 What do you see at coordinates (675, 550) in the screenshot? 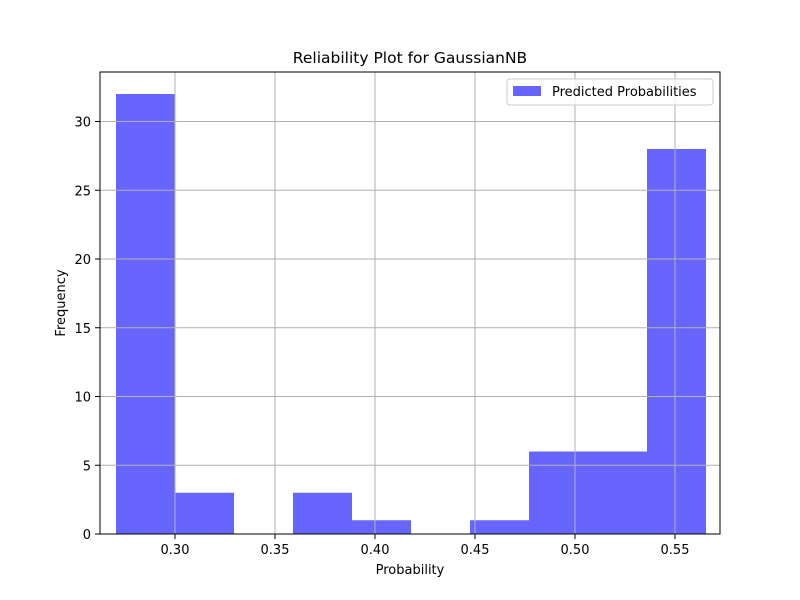
I see `x-tick-label: 0.55` at bounding box center [675, 550].